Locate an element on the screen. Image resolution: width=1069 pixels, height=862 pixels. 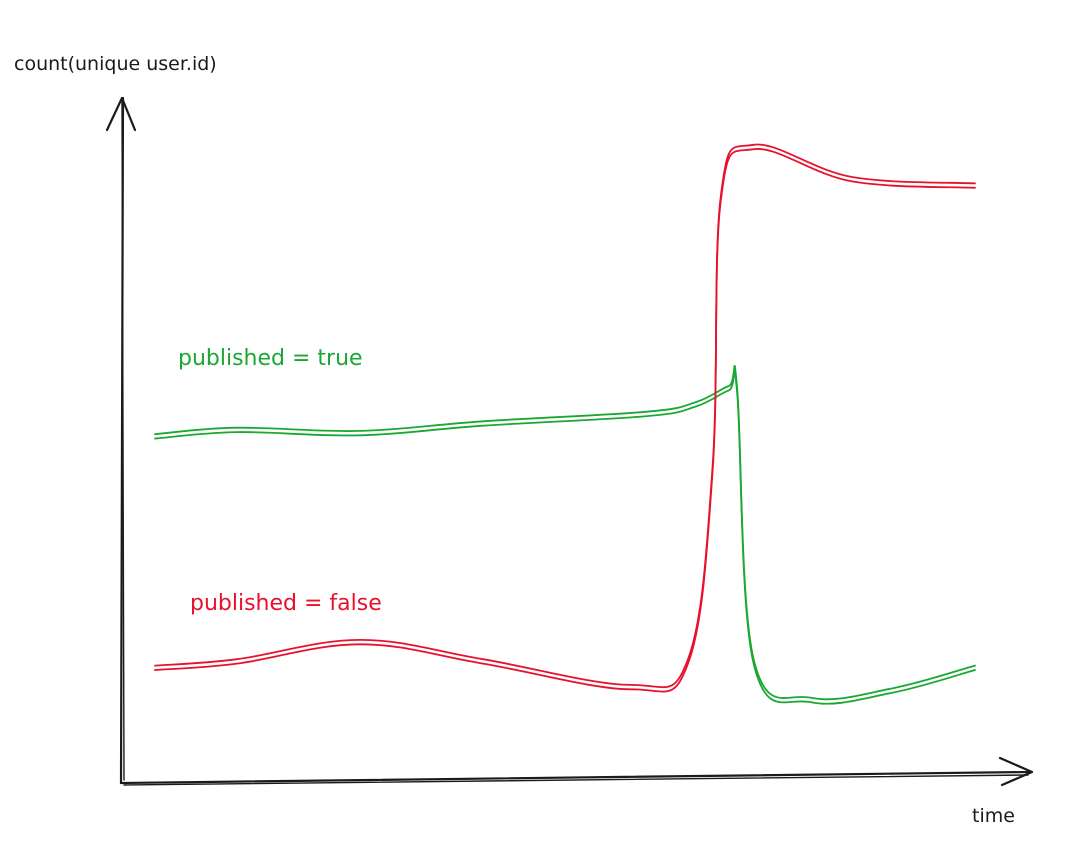
x-axis-arrow-icon is located at coordinates (1016, 771).